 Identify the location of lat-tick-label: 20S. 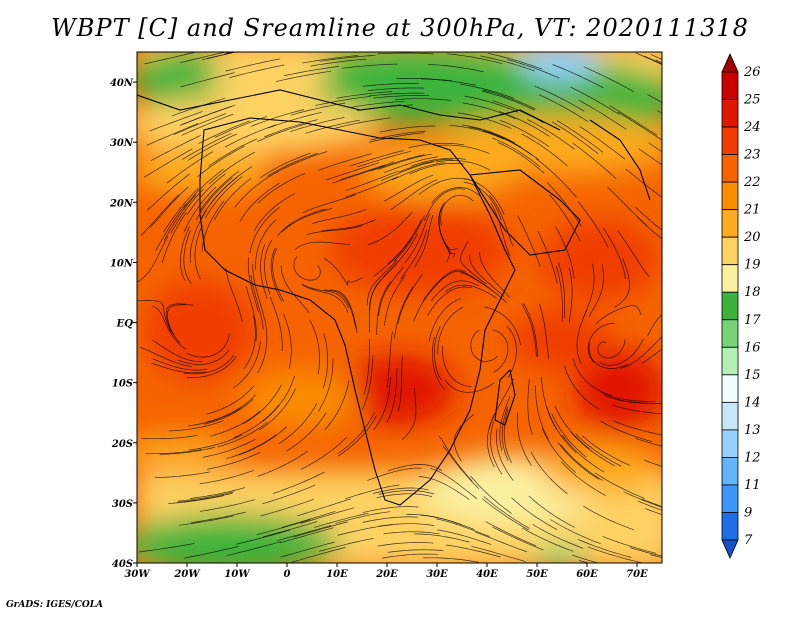
(122, 444).